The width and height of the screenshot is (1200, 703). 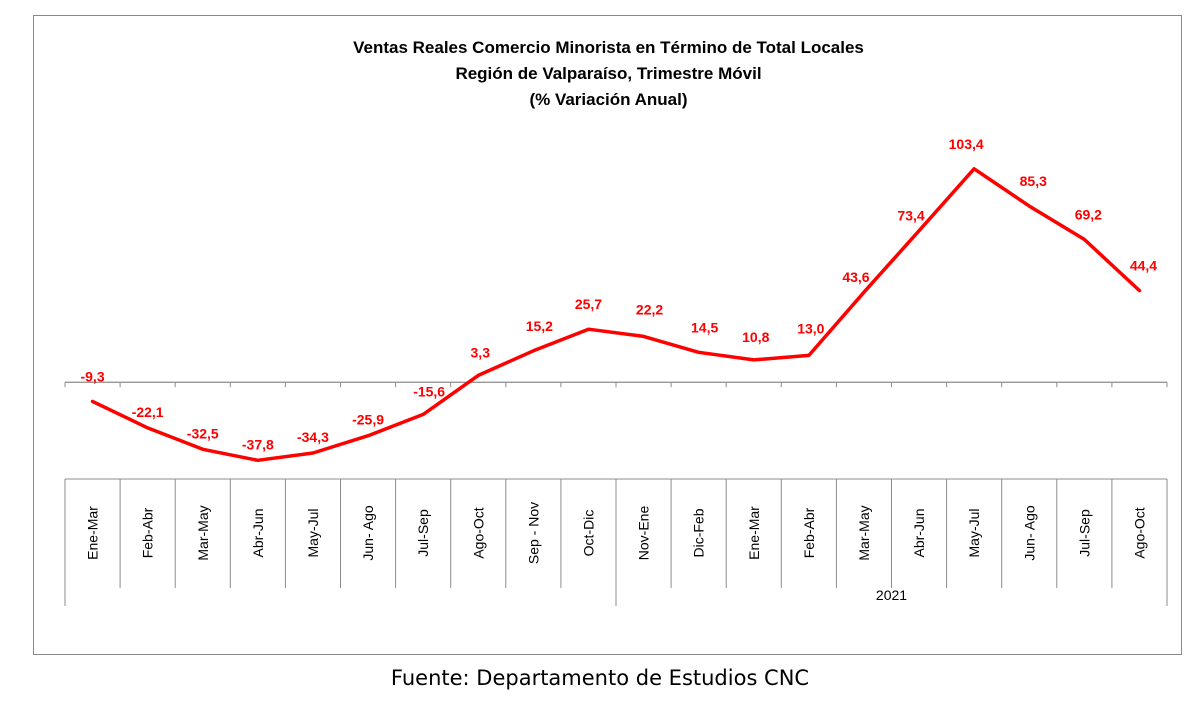 What do you see at coordinates (855, 277) in the screenshot?
I see `data-label: 43,6` at bounding box center [855, 277].